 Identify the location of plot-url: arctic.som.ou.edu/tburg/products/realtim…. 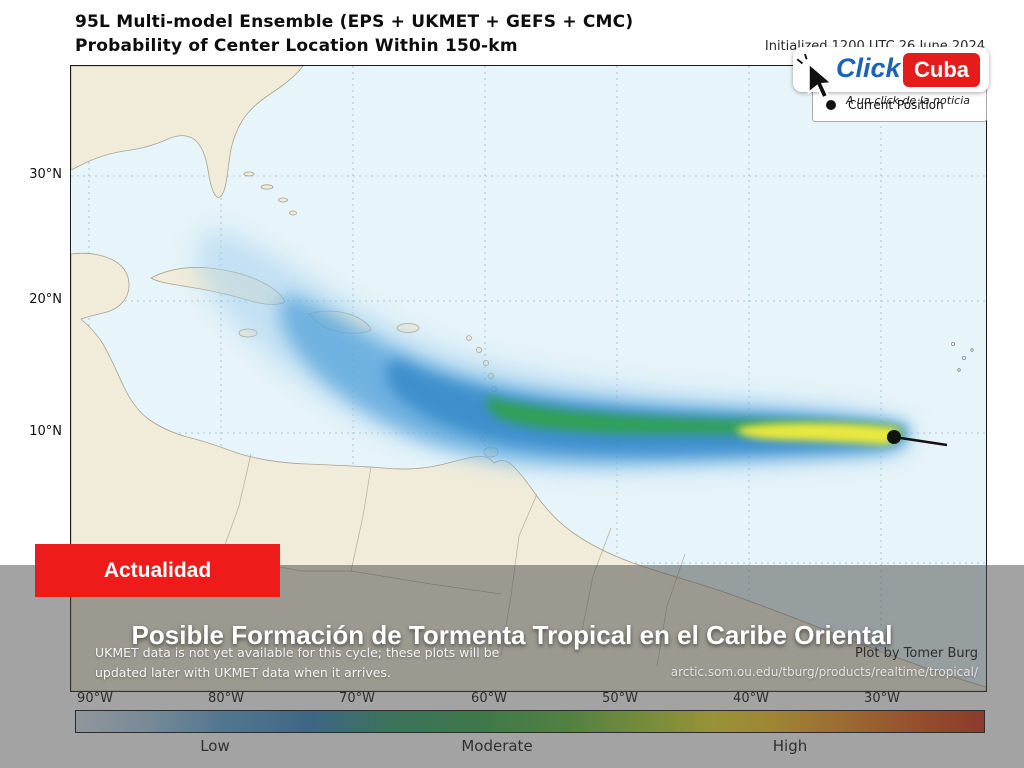
(824, 672).